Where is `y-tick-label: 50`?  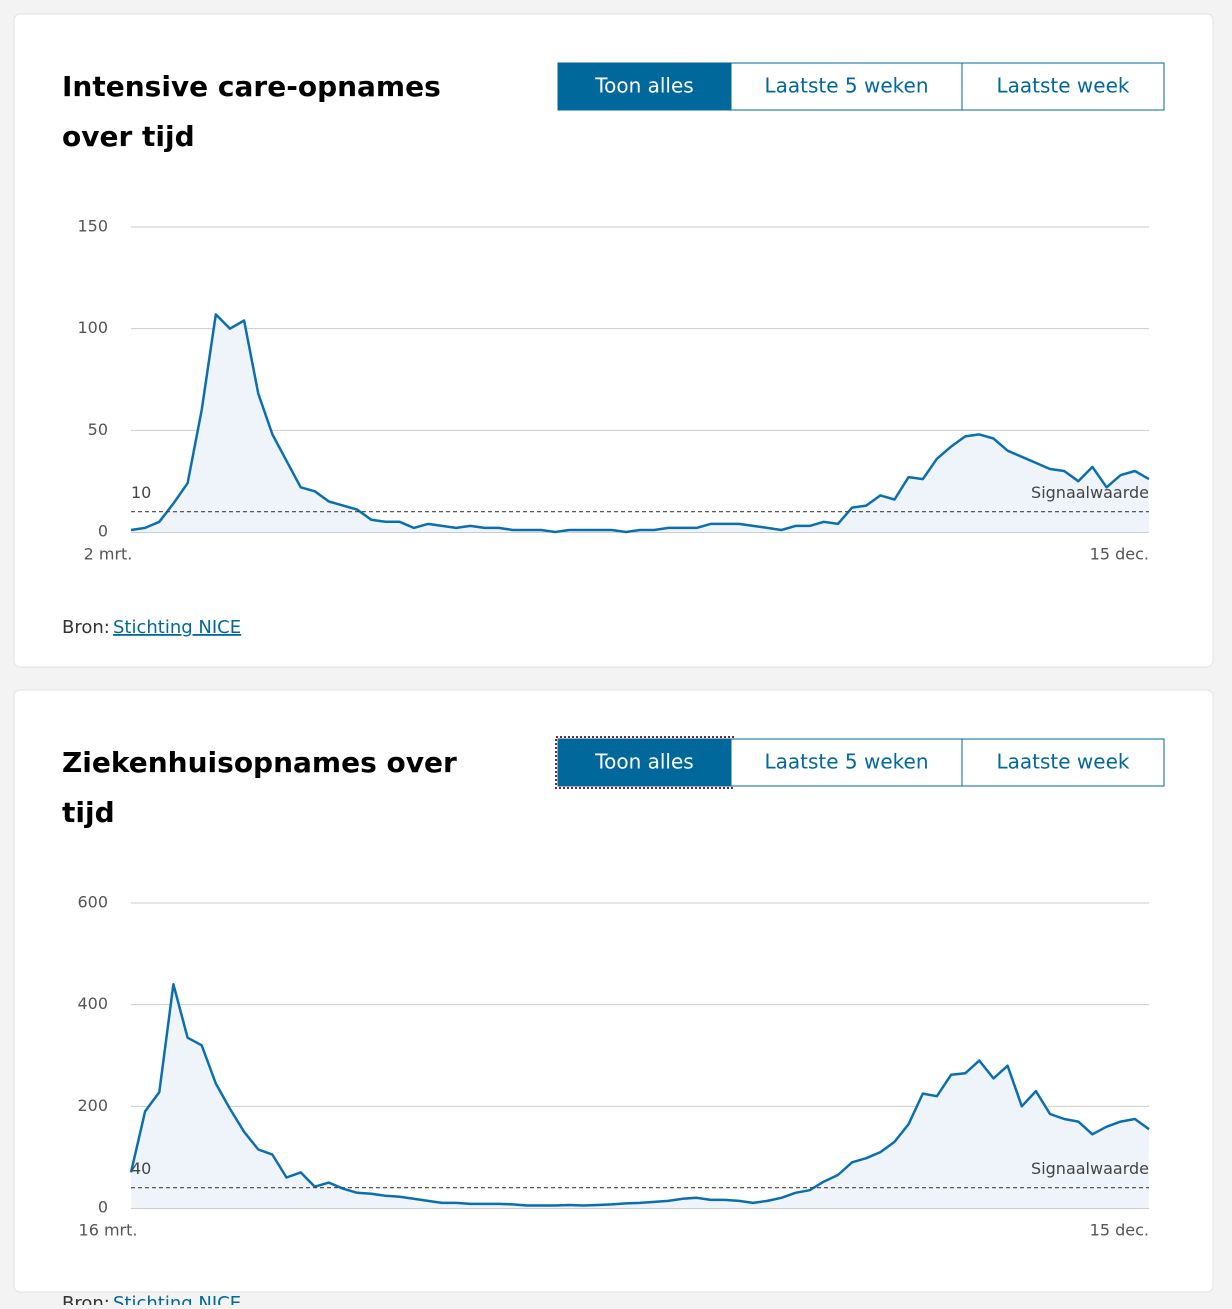
y-tick-label: 50 is located at coordinates (98, 429).